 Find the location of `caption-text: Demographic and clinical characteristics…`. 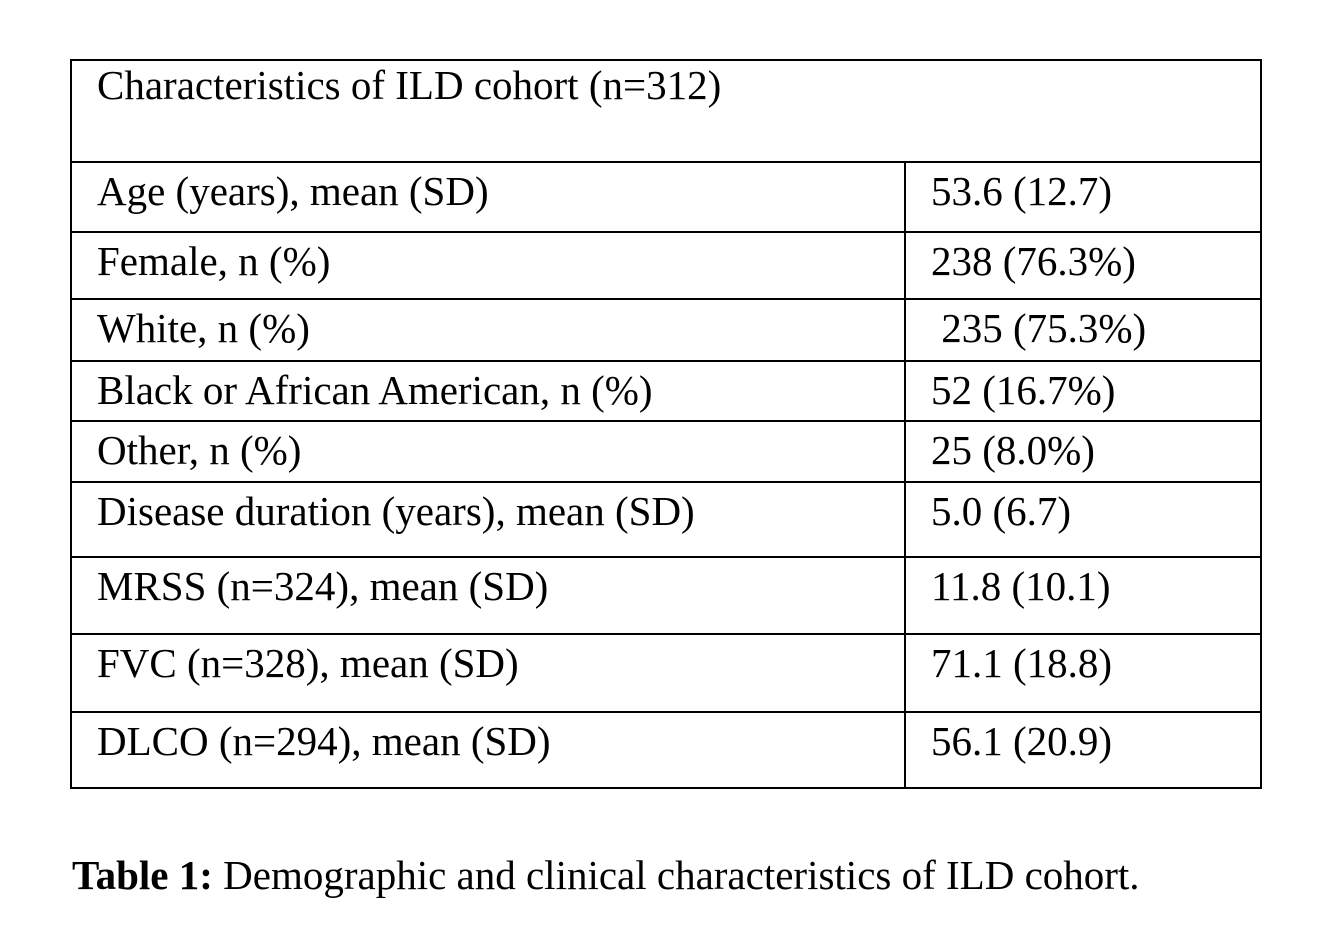

caption-text: Demographic and clinical characteristics… is located at coordinates (676, 875).